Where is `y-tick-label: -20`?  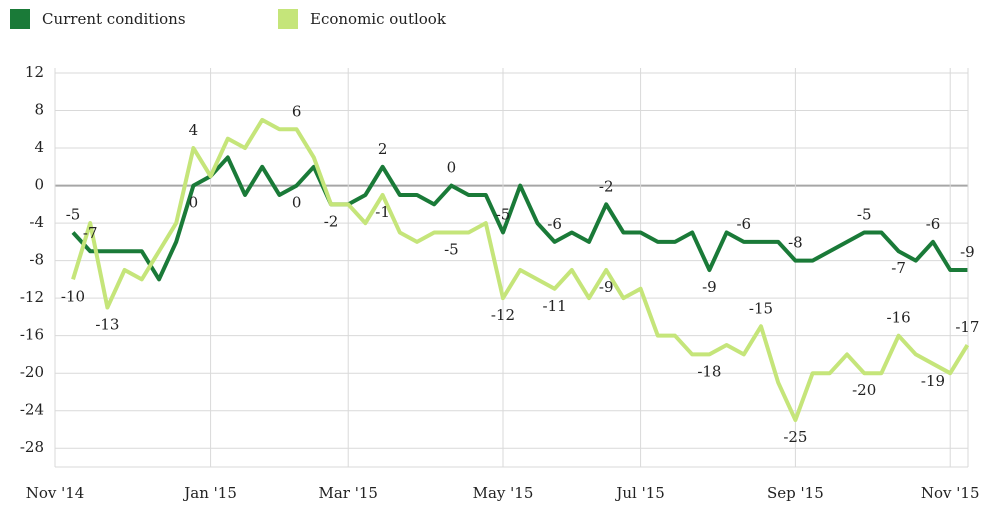 y-tick-label: -20 is located at coordinates (32, 372).